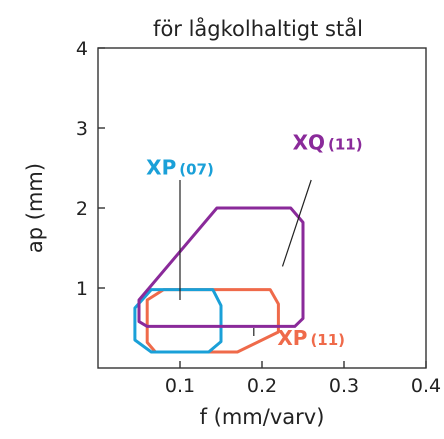 Image resolution: width=444 pixels, height=439 pixels. I want to click on x-axis-label: f (mm/varv), so click(262, 417).